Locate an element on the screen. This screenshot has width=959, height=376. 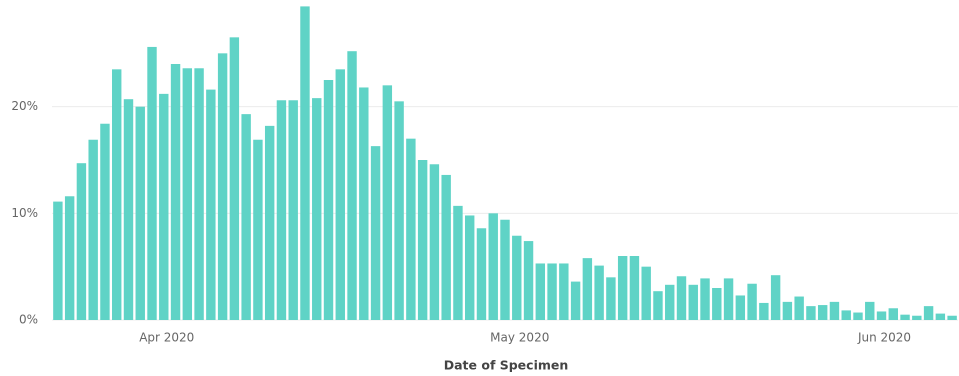
x-tick-label: Jun 2020 is located at coordinates (884, 338).